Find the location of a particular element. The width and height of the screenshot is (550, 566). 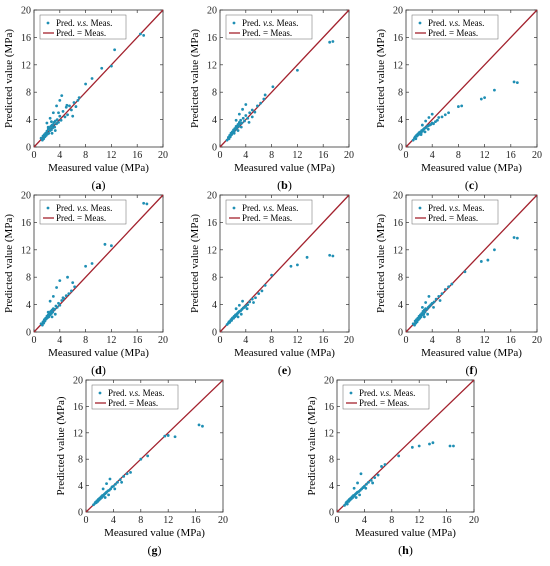

y-tick-label: 20 is located at coordinates (398, 196).